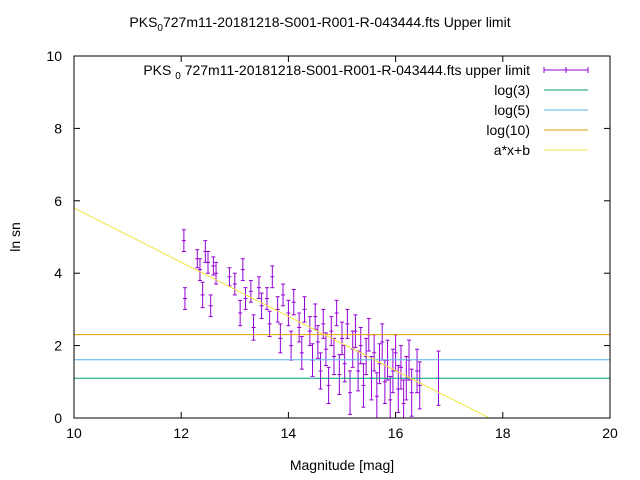 This screenshot has height=480, width=640. What do you see at coordinates (58, 273) in the screenshot?
I see `y-tick-label: 4` at bounding box center [58, 273].